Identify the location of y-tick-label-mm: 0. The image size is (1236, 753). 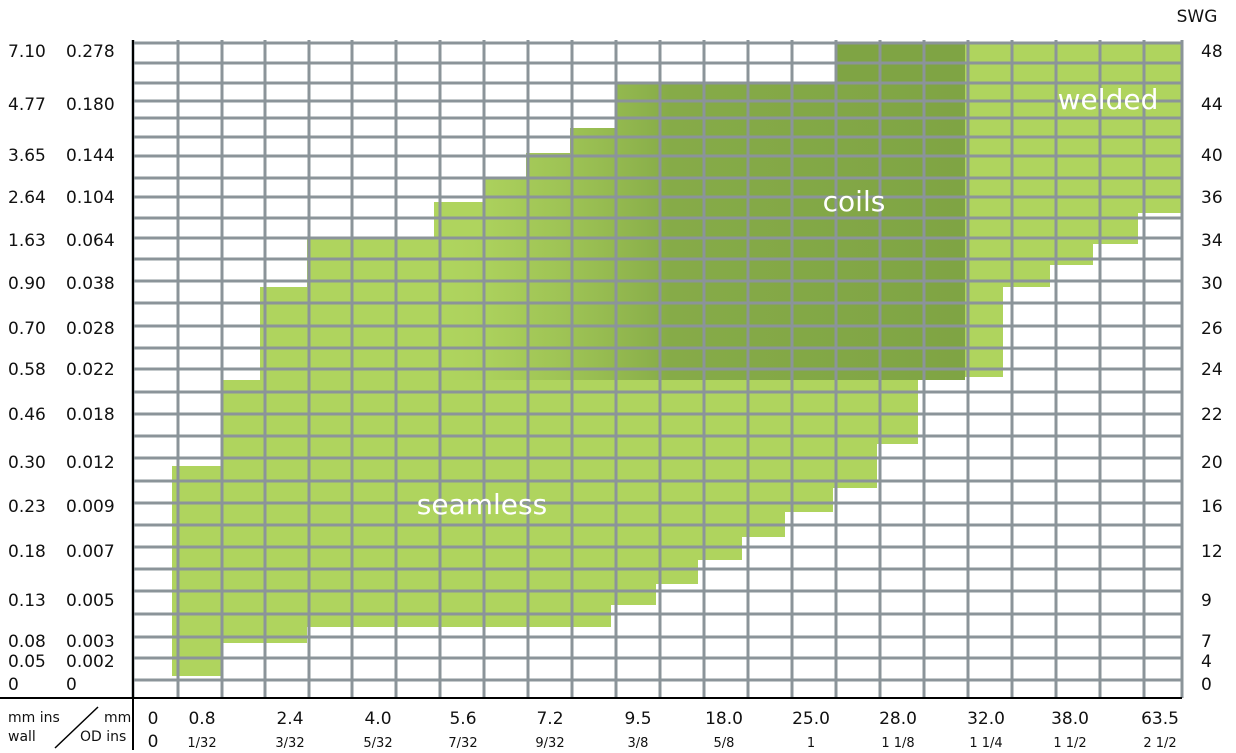
(13, 685).